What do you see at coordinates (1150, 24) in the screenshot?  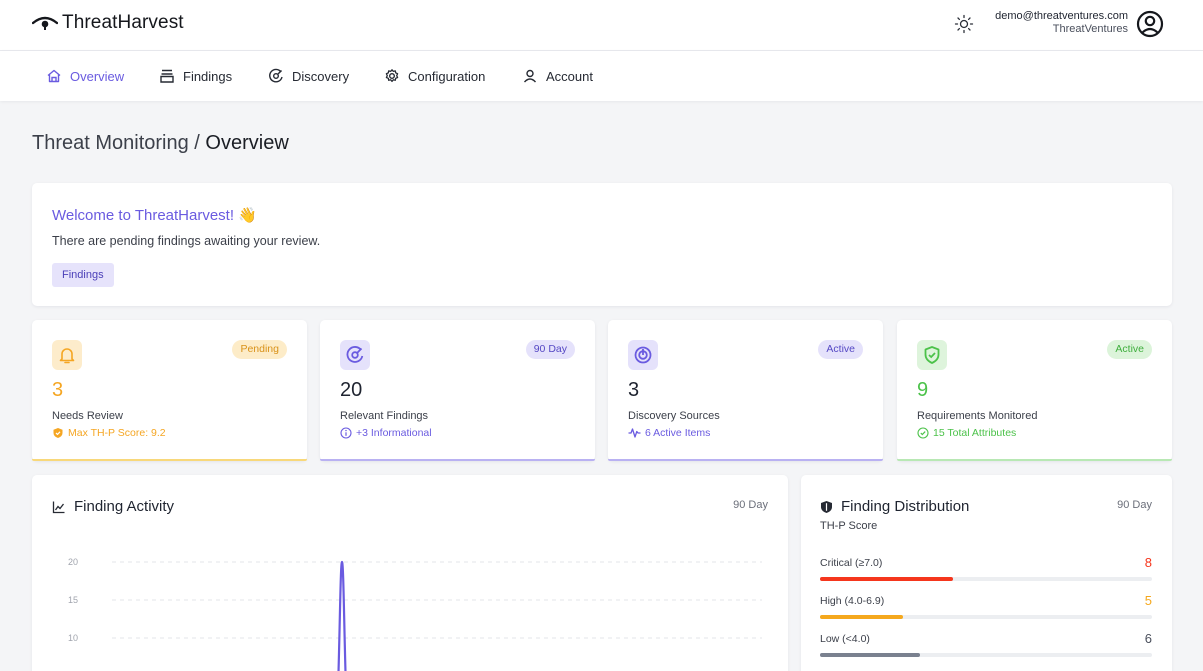 I see `user-avatar-icon` at bounding box center [1150, 24].